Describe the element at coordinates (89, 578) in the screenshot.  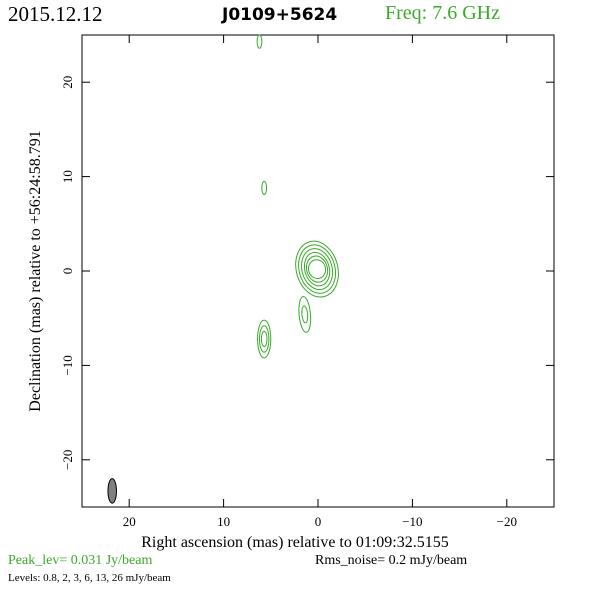
I see `contour-levels: Levels: 0.8, 2, 3, 6, 13, 26 mJy/beam` at that location.